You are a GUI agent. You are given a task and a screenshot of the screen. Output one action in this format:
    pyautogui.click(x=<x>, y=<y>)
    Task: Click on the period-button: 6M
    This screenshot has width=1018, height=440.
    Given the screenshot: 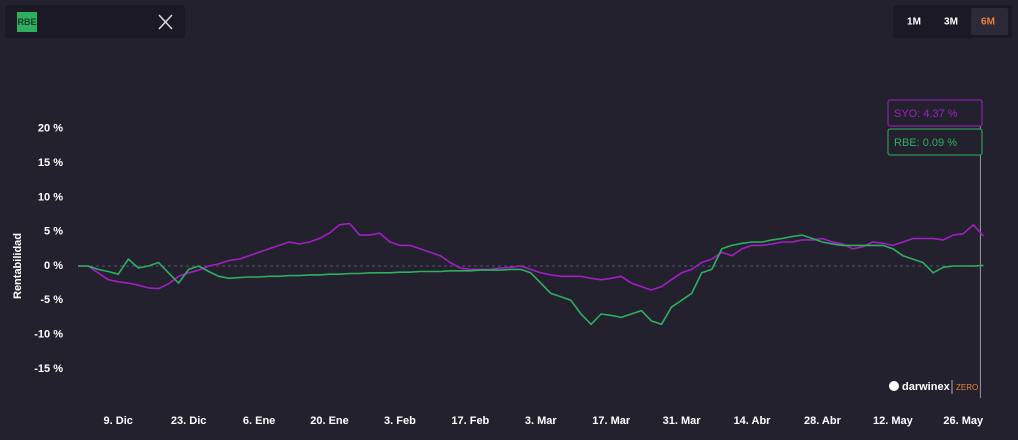 What is the action you would take?
    pyautogui.click(x=988, y=22)
    